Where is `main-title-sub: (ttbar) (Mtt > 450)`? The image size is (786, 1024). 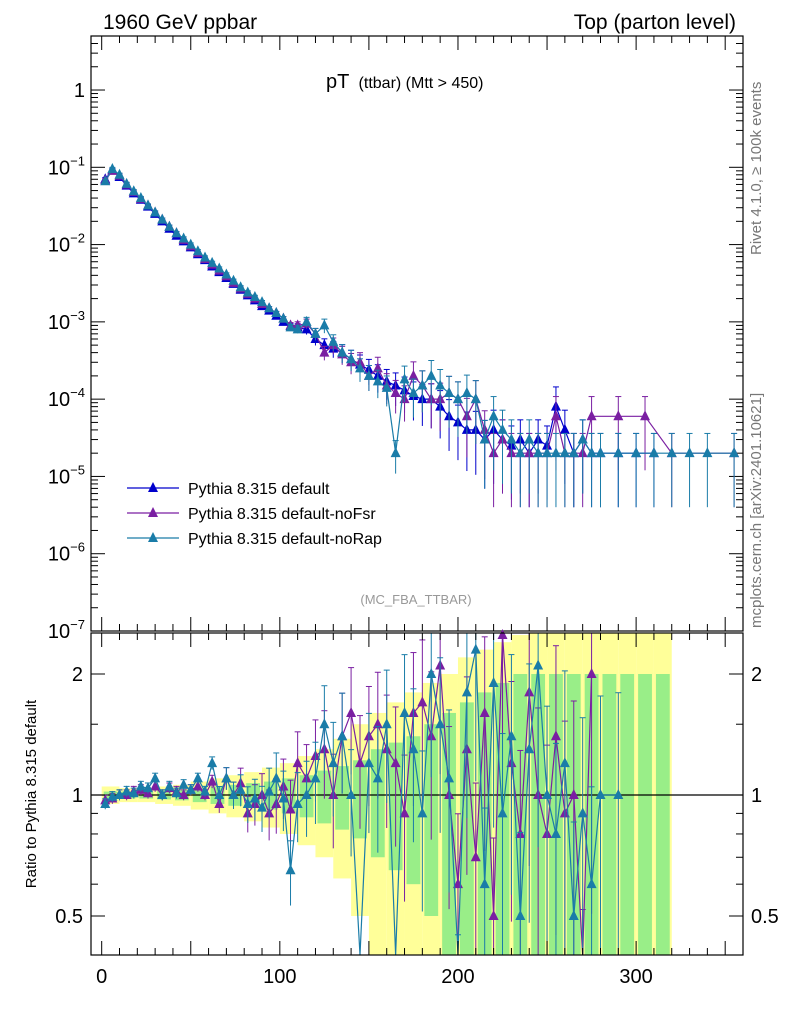
main-title-sub: (ttbar) (Mtt > 450) is located at coordinates (421, 83).